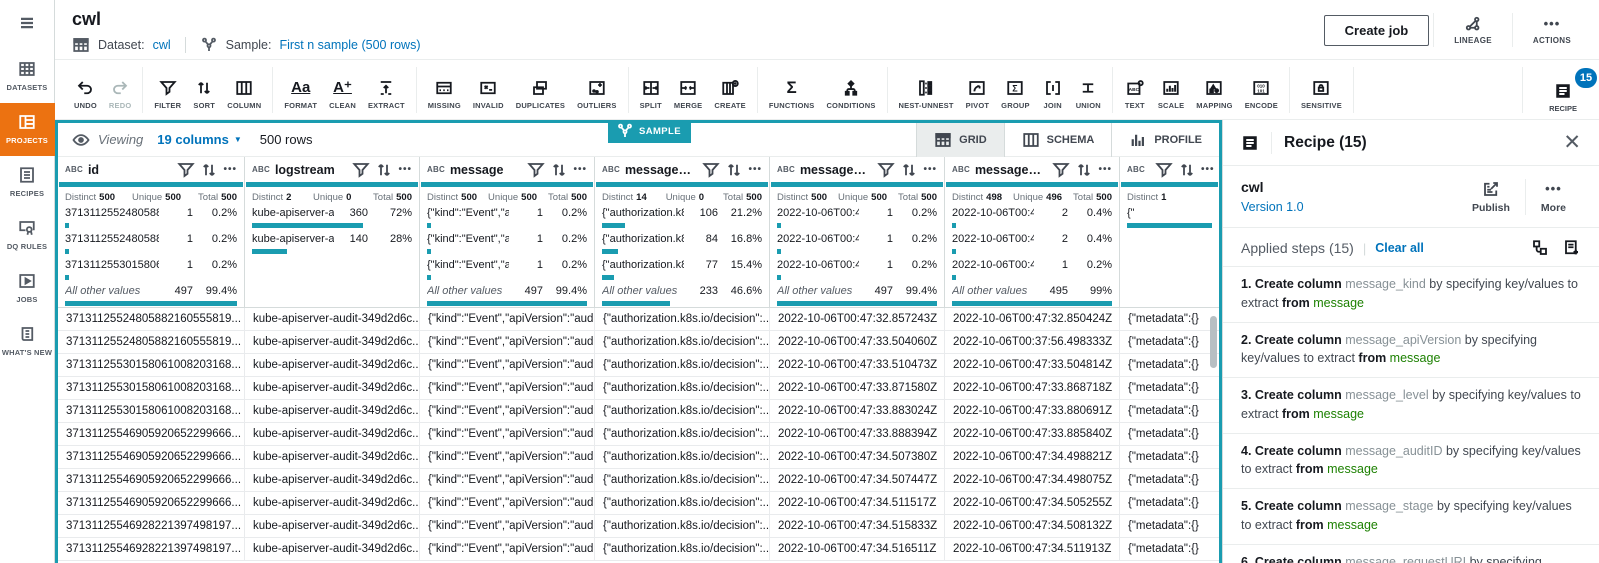 The height and width of the screenshot is (563, 1599). What do you see at coordinates (1551, 30) in the screenshot?
I see `actions-button: ••• ACTIONS` at bounding box center [1551, 30].